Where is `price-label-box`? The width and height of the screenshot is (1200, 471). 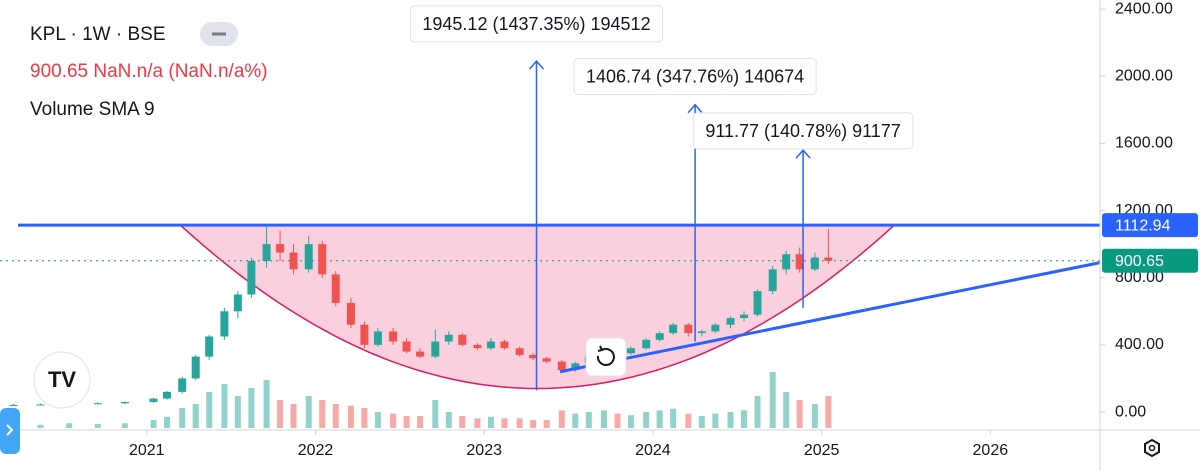 price-label-box is located at coordinates (1150, 225).